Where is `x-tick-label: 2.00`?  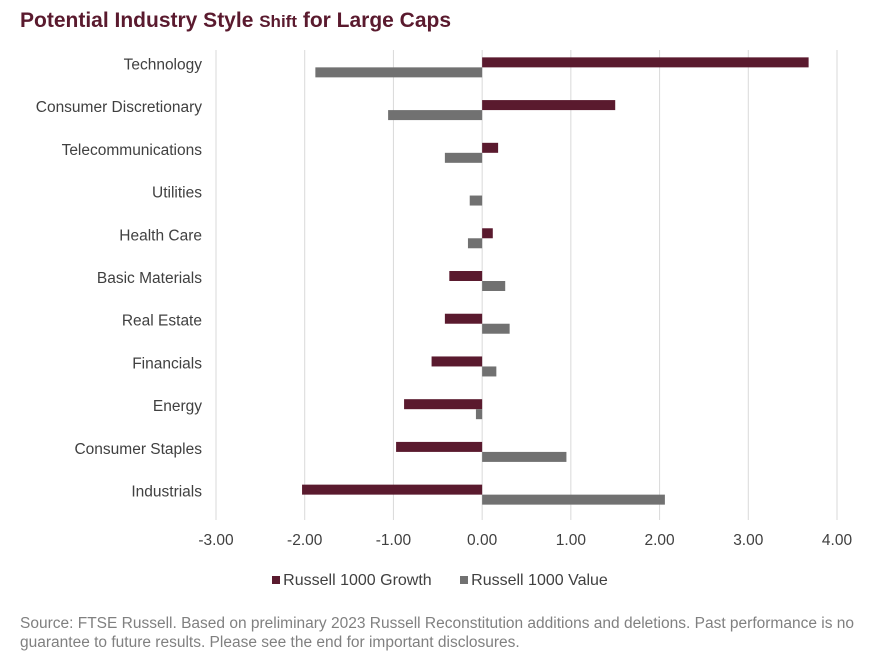
x-tick-label: 2.00 is located at coordinates (659, 540).